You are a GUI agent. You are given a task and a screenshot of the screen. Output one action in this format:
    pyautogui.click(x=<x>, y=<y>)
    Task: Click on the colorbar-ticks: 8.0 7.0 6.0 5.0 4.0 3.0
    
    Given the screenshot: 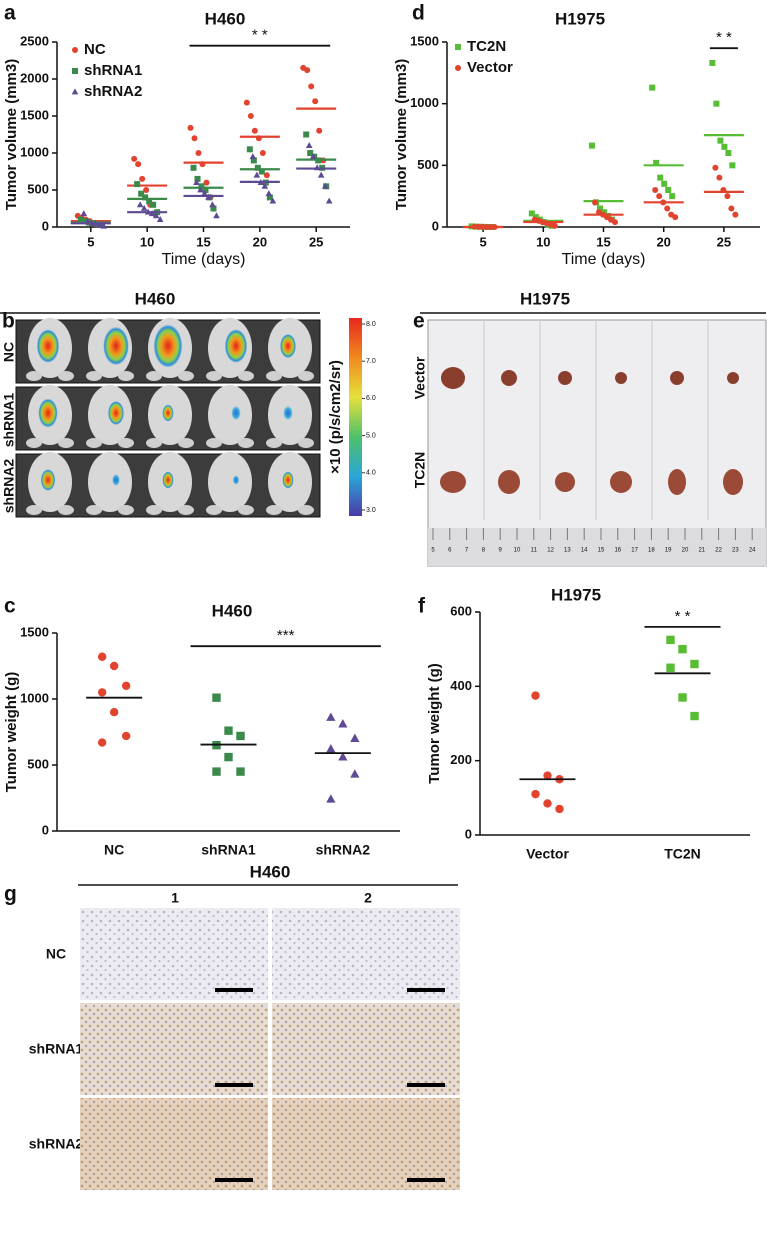 What is the action you would take?
    pyautogui.click(x=369, y=417)
    